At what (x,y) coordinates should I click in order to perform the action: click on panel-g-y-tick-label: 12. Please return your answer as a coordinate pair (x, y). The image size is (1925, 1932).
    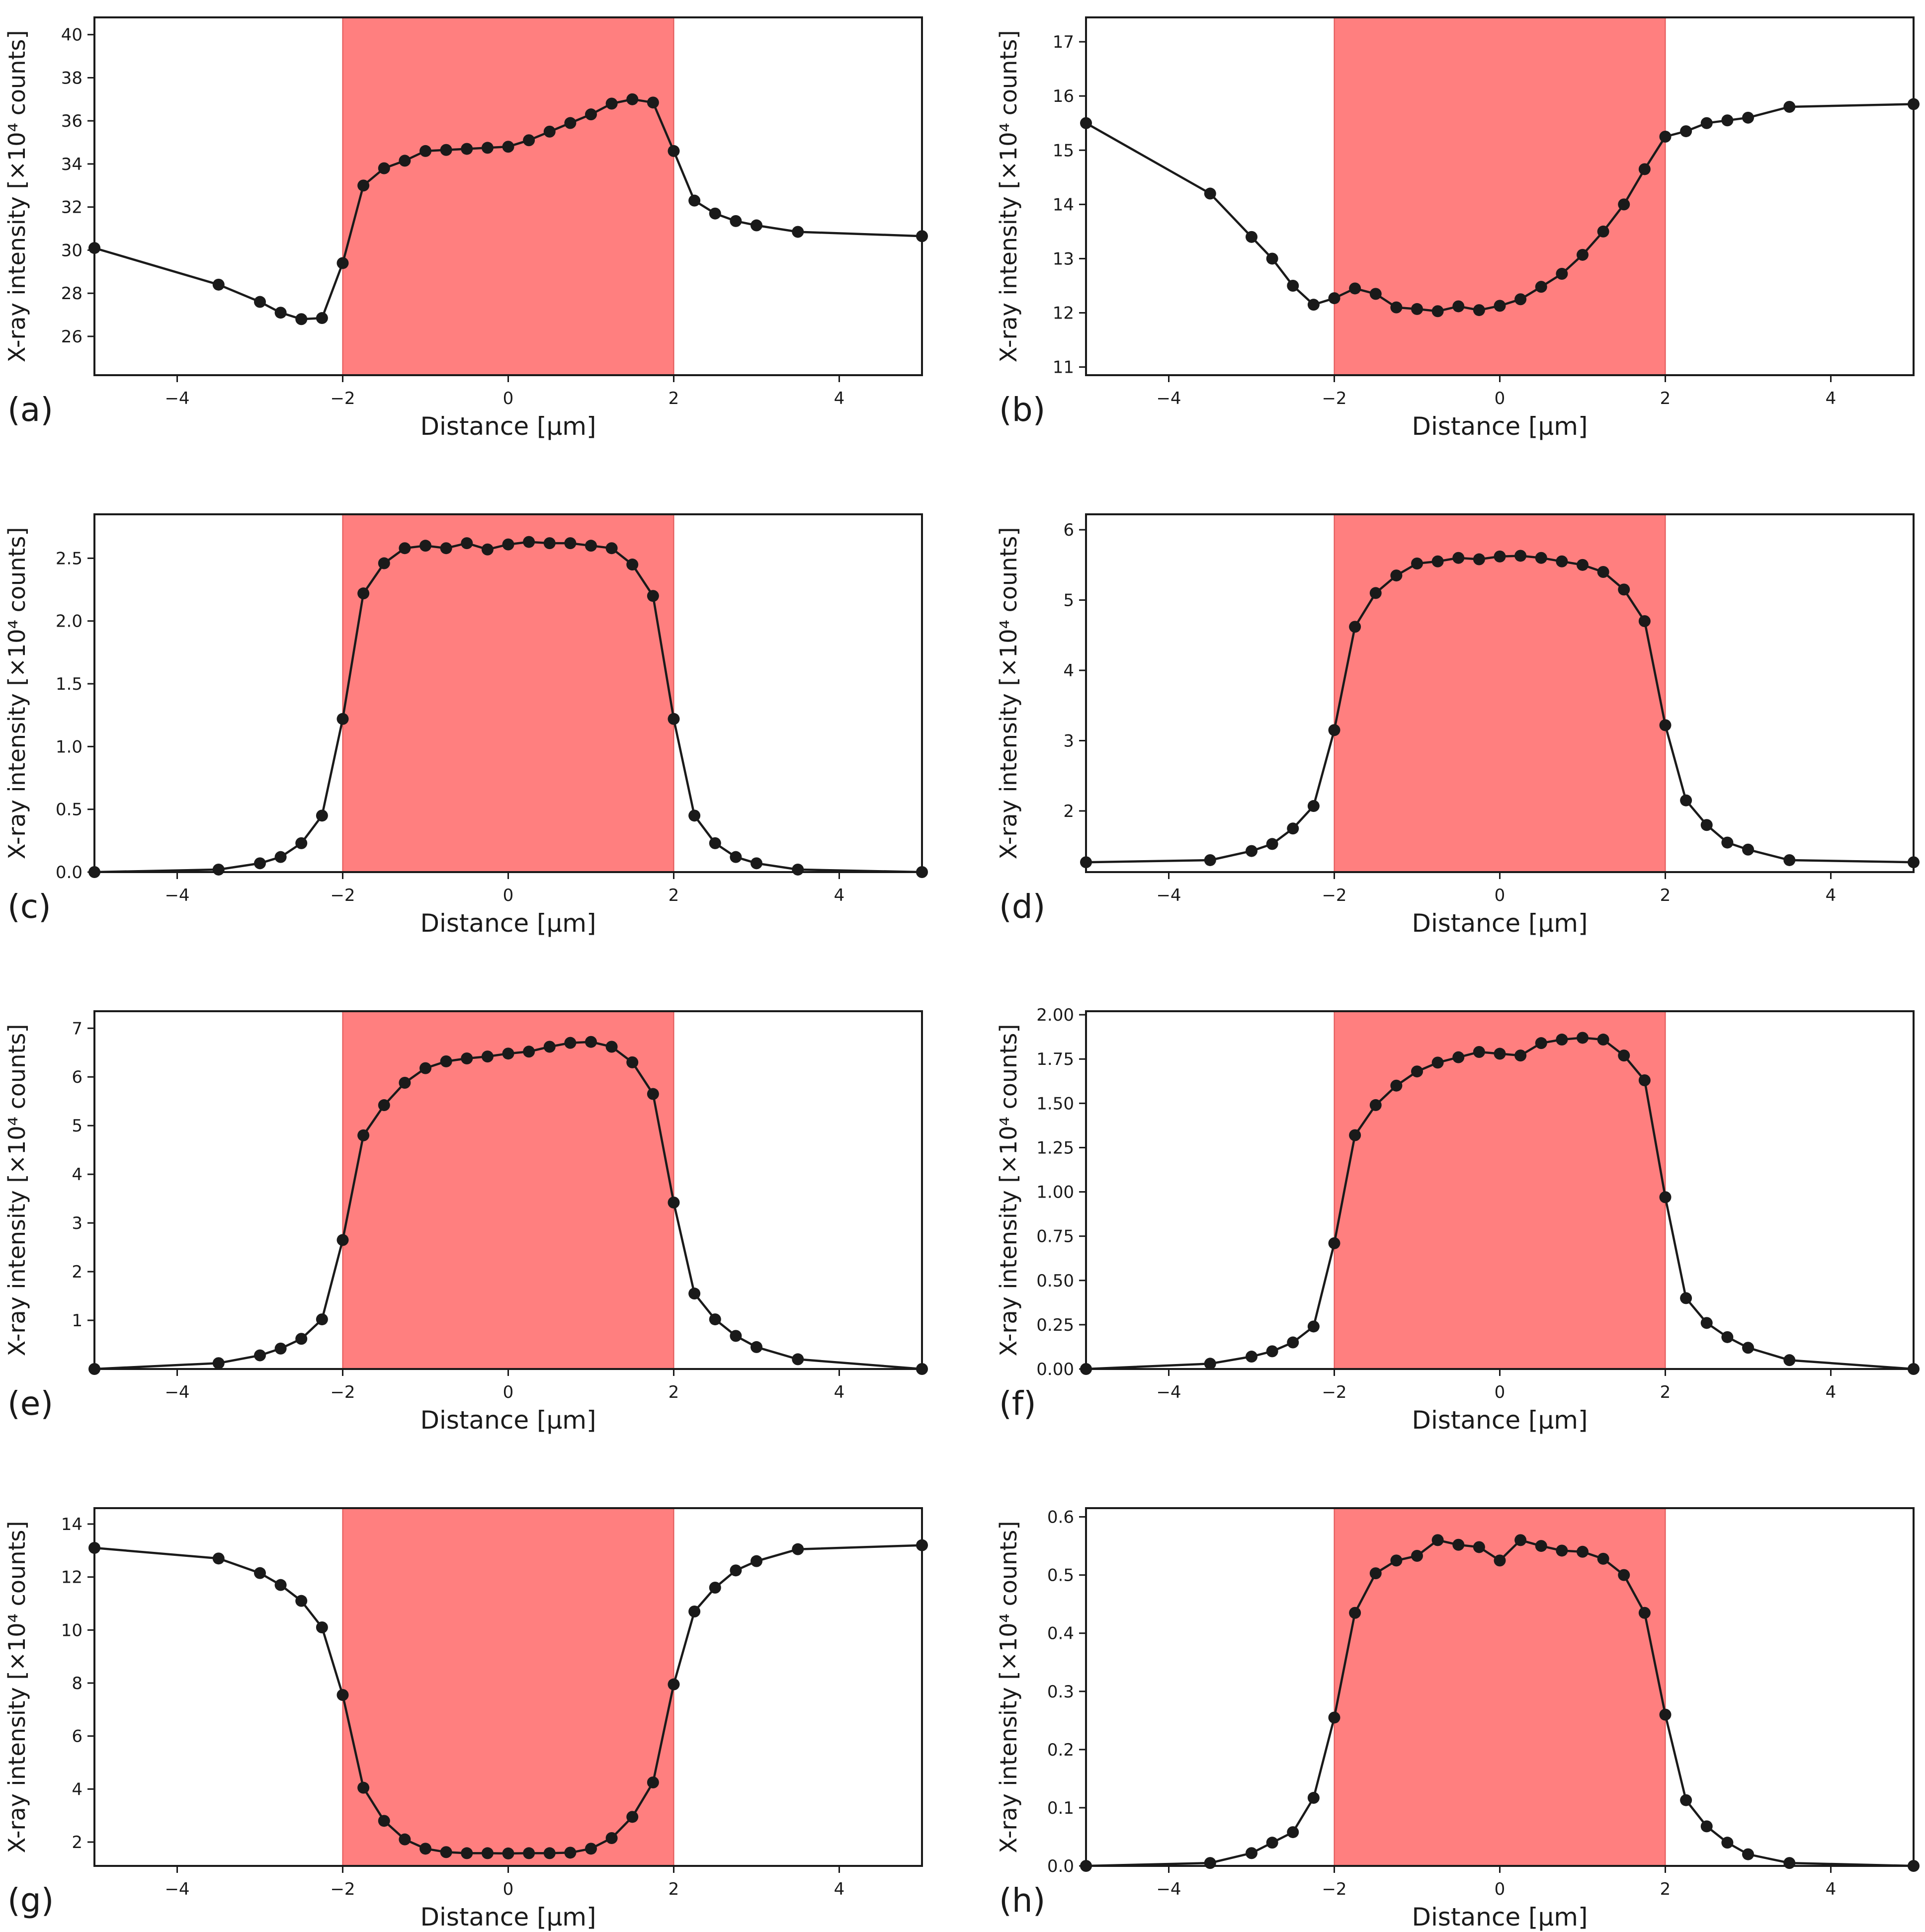
    Looking at the image, I should click on (72, 1578).